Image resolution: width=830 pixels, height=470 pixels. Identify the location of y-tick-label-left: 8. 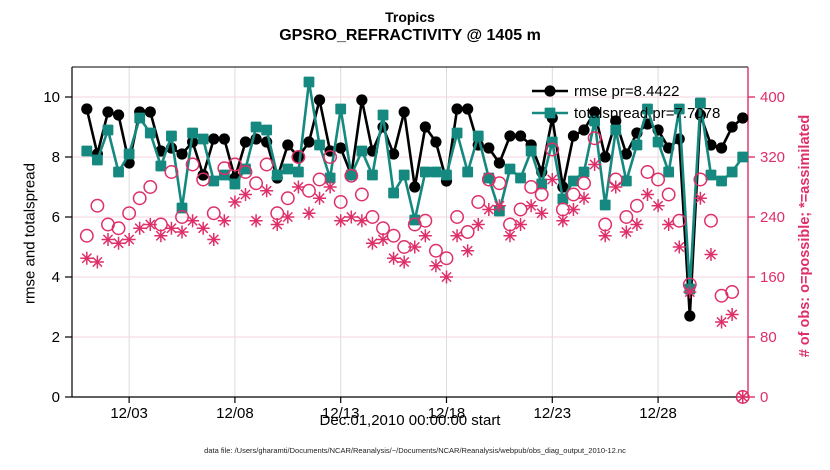
(56, 157).